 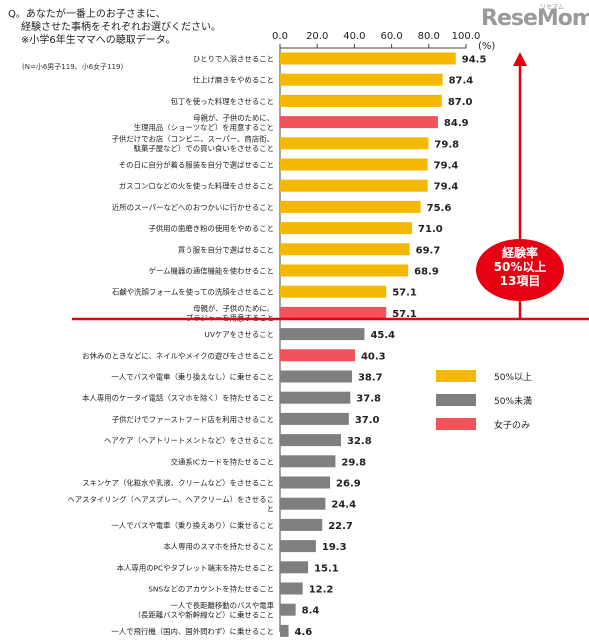 I want to click on bar-value-label: 84.9, so click(x=456, y=123).